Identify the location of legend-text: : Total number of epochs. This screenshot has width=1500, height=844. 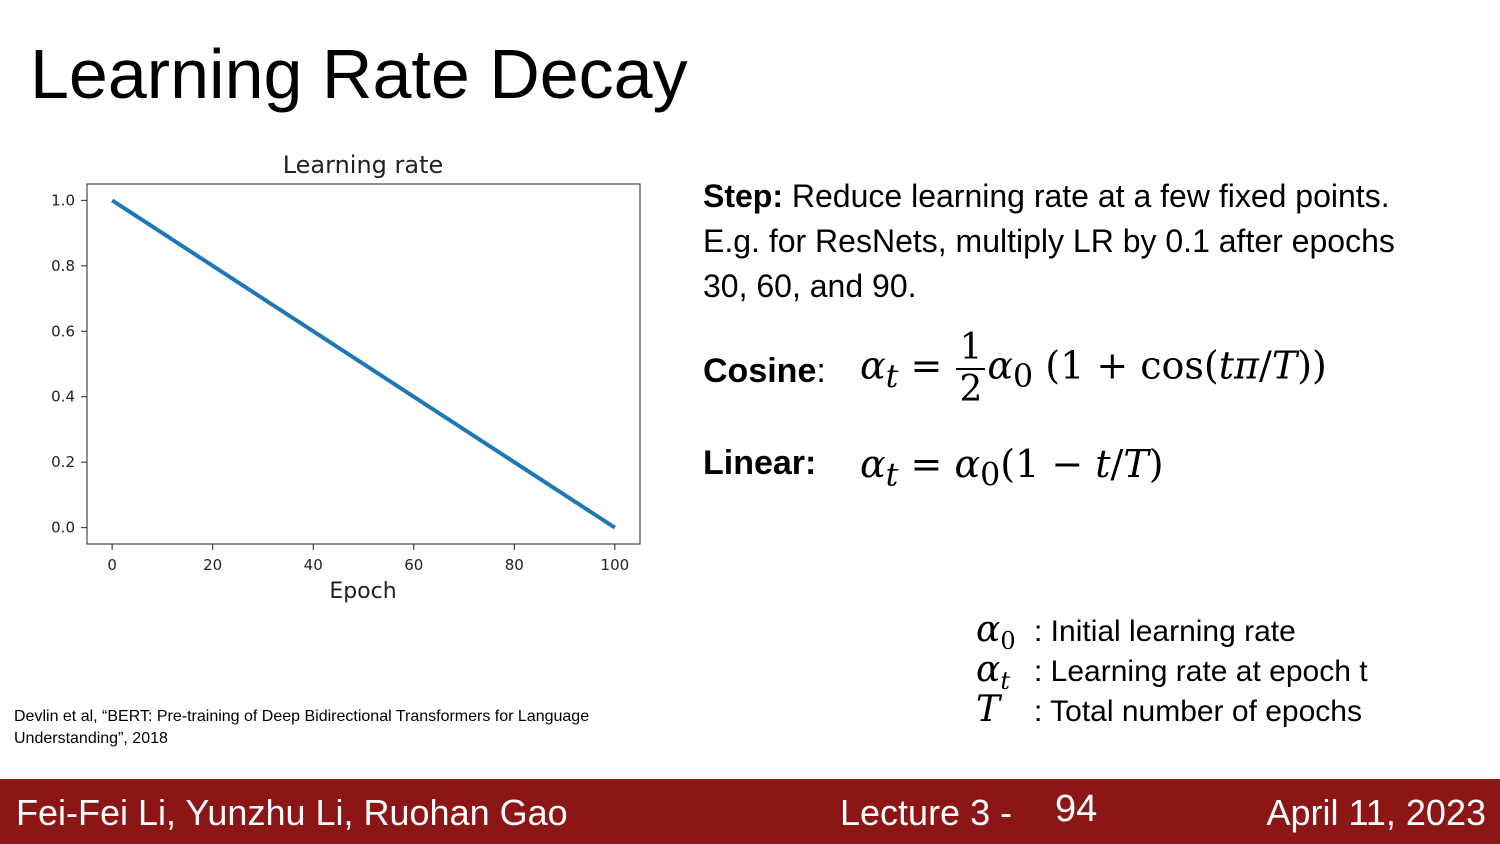
(1198, 711).